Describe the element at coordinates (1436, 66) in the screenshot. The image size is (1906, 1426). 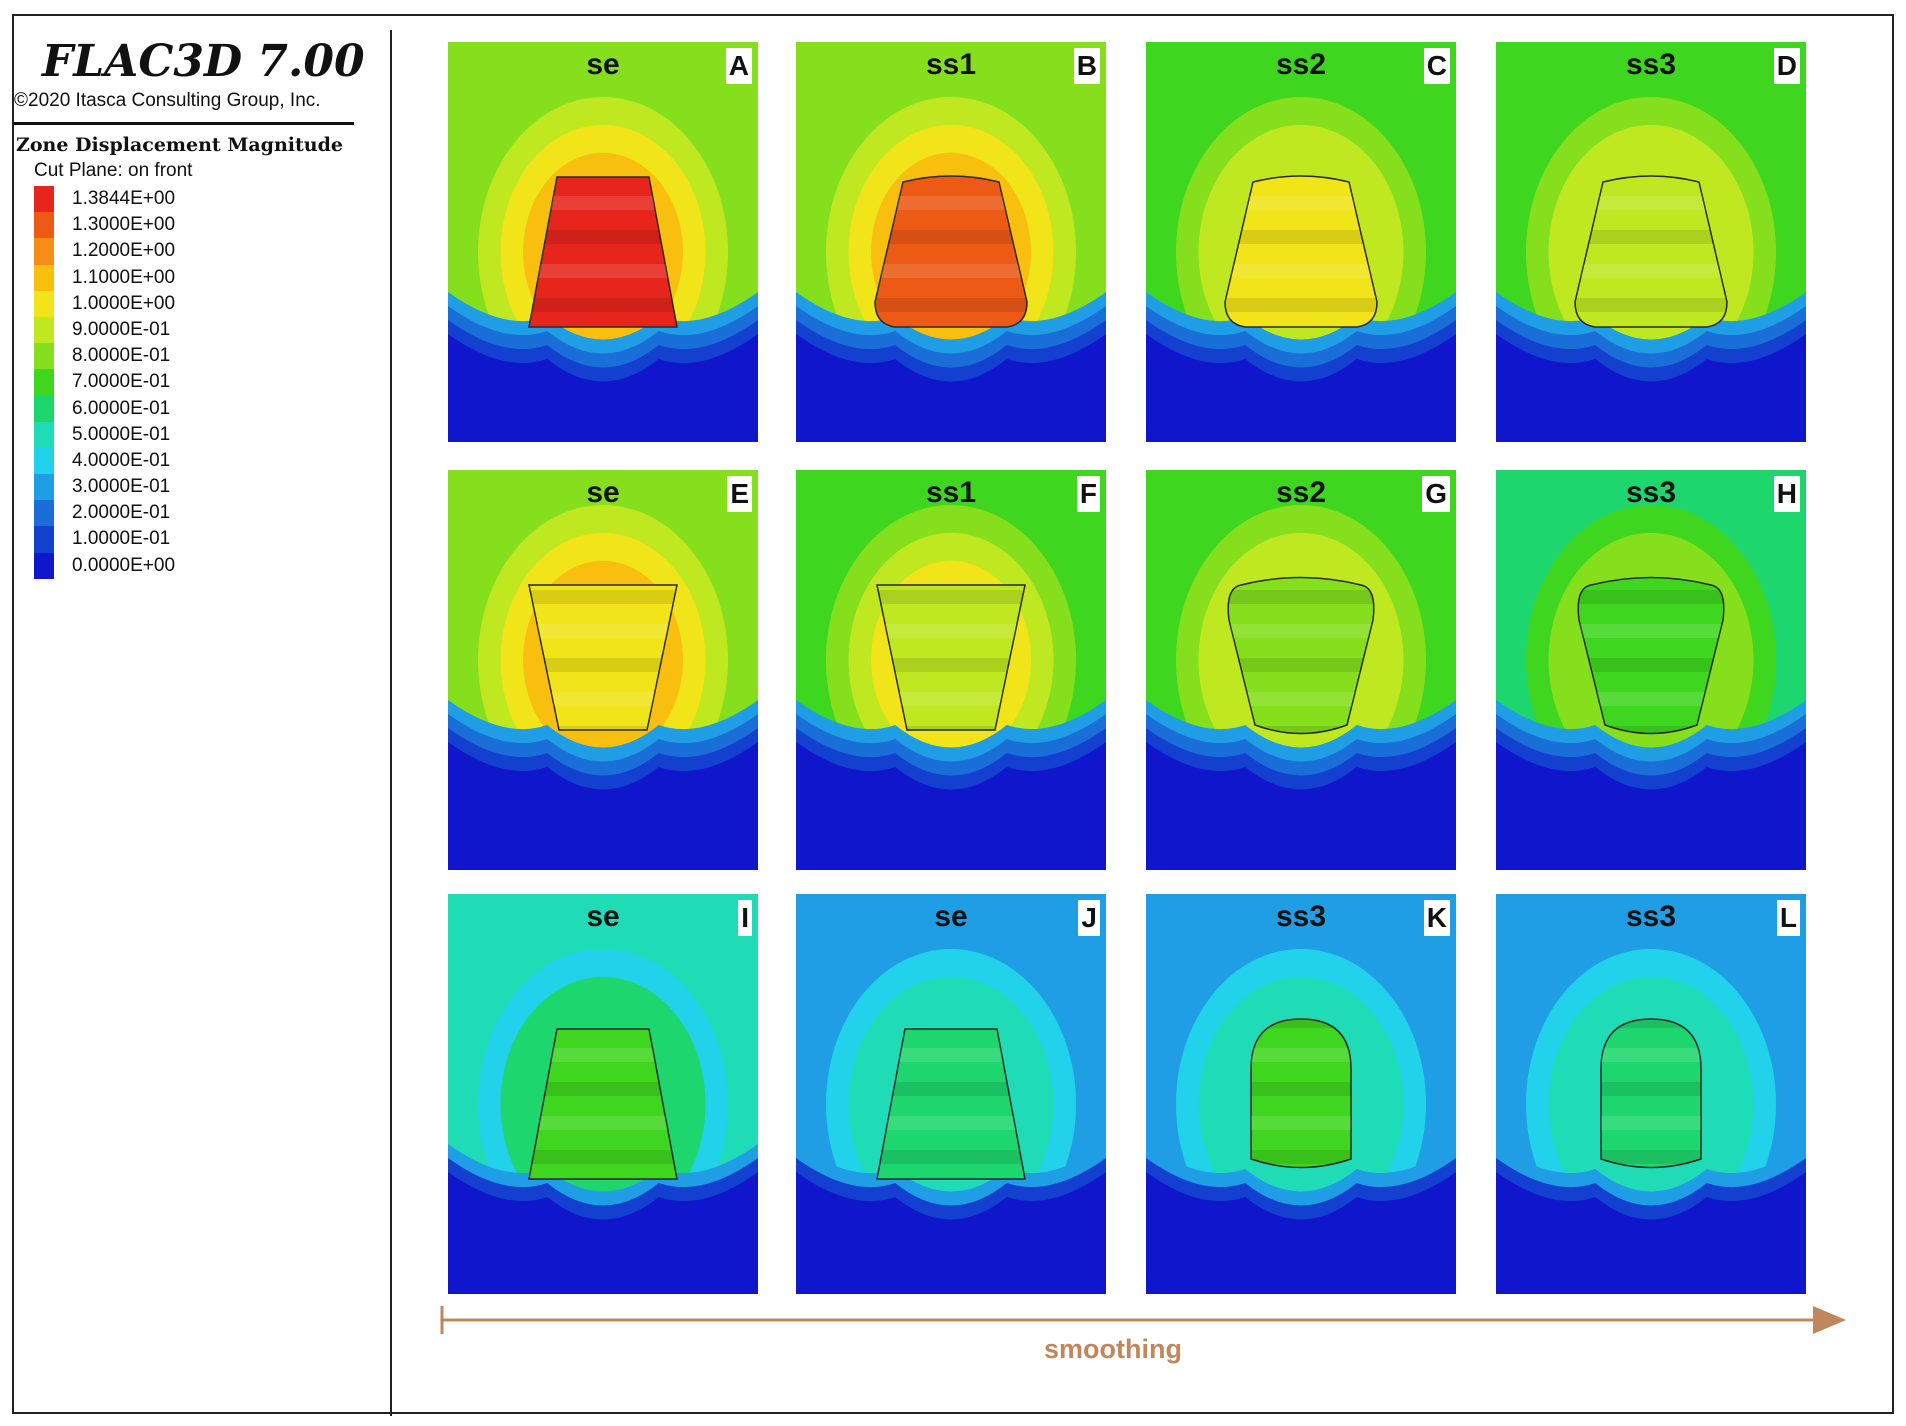
I see `panel-letter: C` at that location.